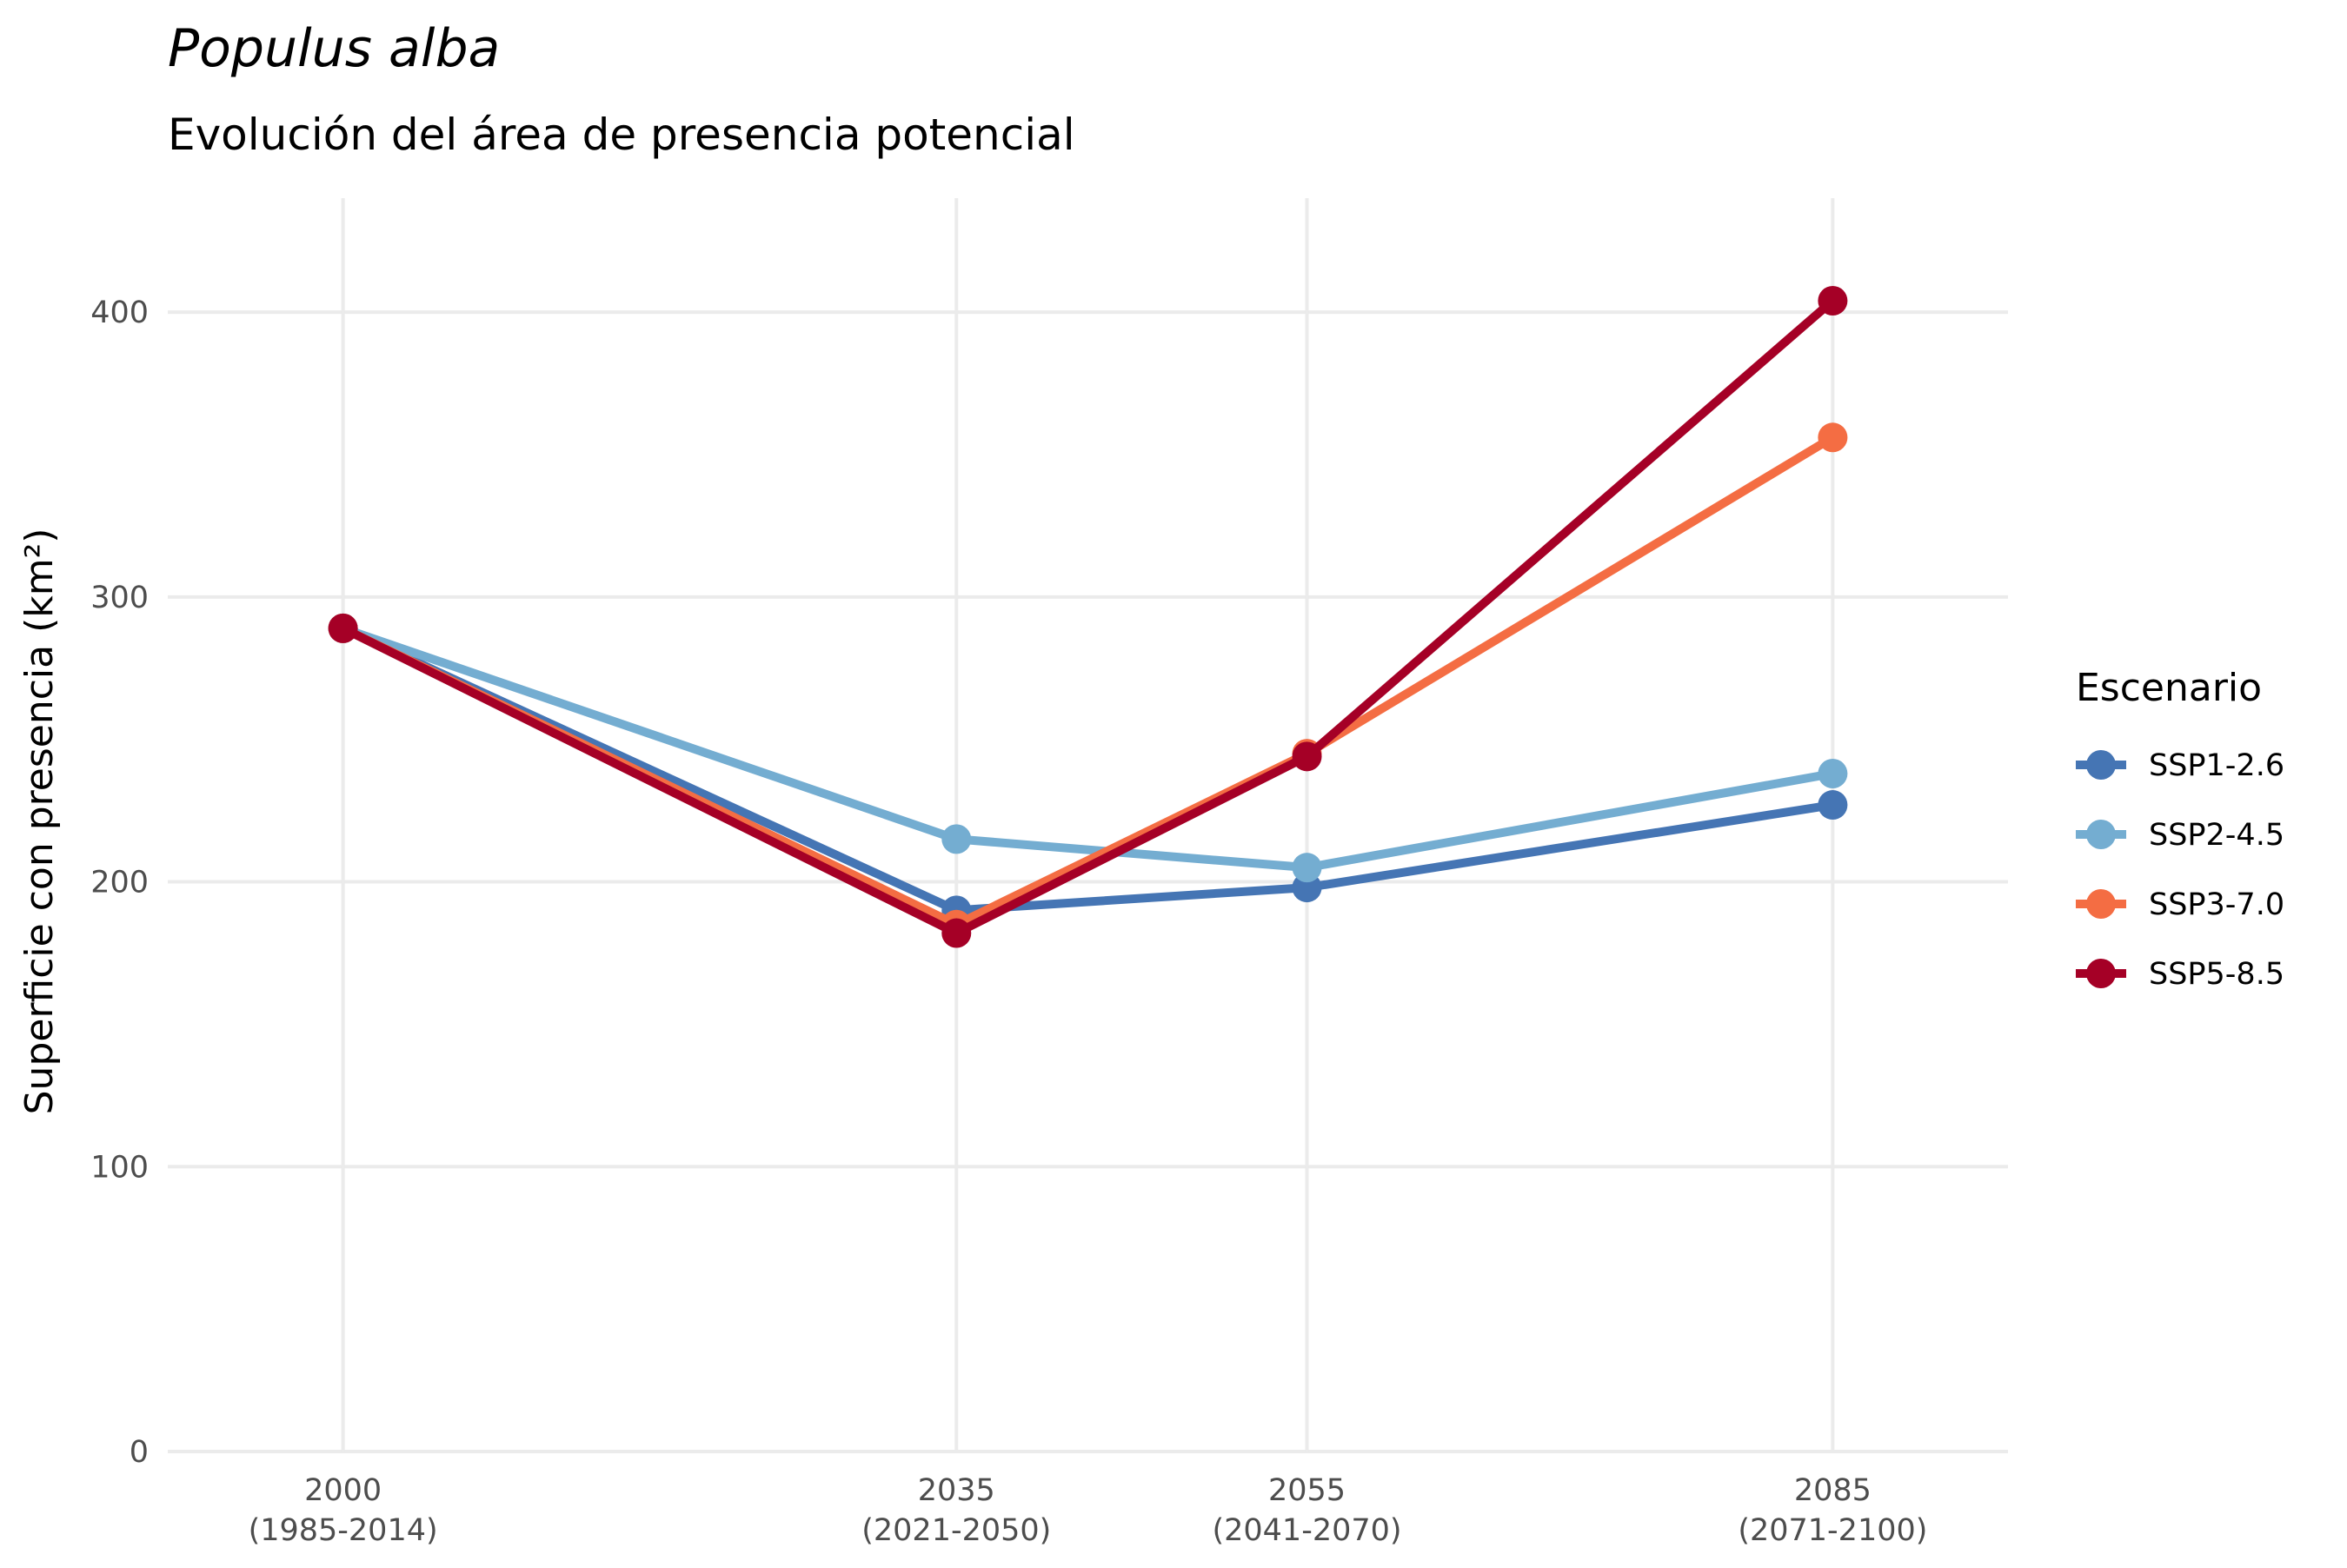 Image resolution: width=2347 pixels, height=1568 pixels. What do you see at coordinates (2216, 835) in the screenshot?
I see `legend-label: SSP2-4.5` at bounding box center [2216, 835].